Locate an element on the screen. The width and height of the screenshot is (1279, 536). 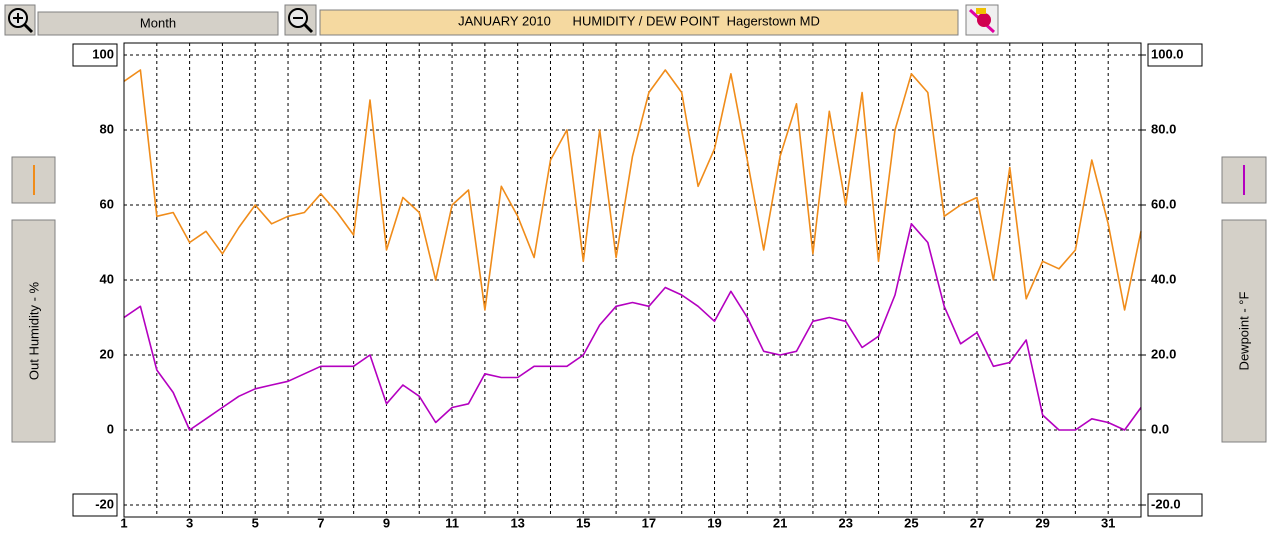
y-tick-label: 100 is located at coordinates (103, 53).